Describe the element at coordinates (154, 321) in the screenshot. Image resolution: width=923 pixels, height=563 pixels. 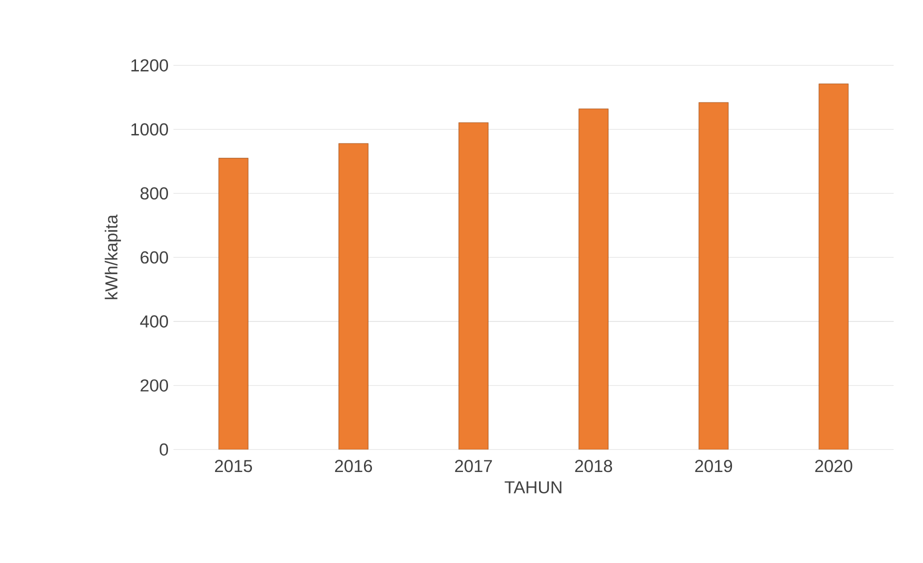
I see `y-tick-label: 400` at that location.